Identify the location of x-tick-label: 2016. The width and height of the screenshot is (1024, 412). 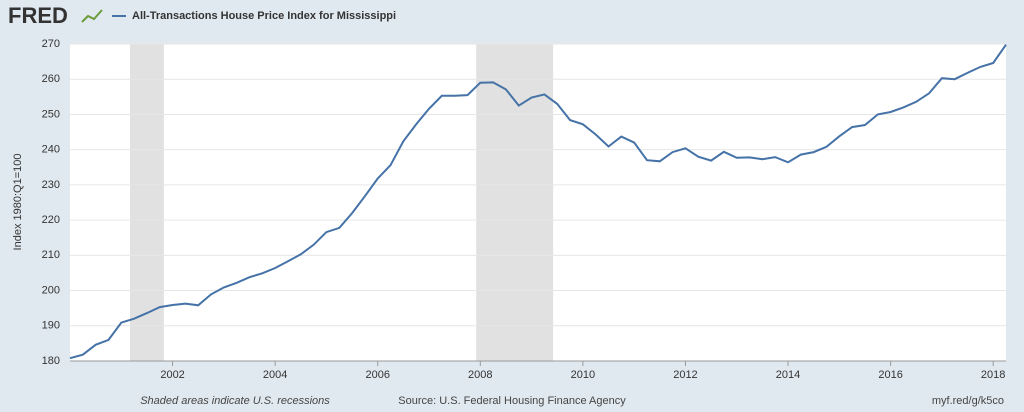
(890, 375).